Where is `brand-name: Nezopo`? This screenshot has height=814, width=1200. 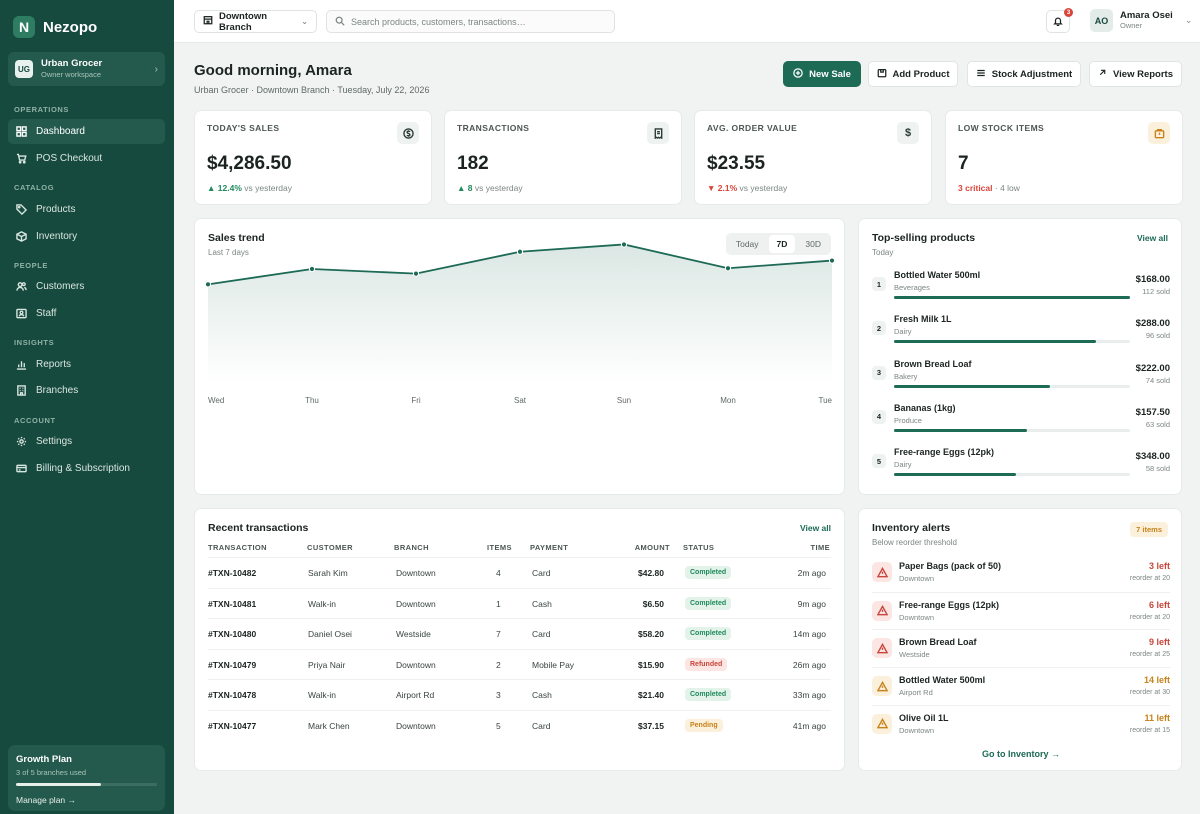
brand-name: Nezopo is located at coordinates (70, 27).